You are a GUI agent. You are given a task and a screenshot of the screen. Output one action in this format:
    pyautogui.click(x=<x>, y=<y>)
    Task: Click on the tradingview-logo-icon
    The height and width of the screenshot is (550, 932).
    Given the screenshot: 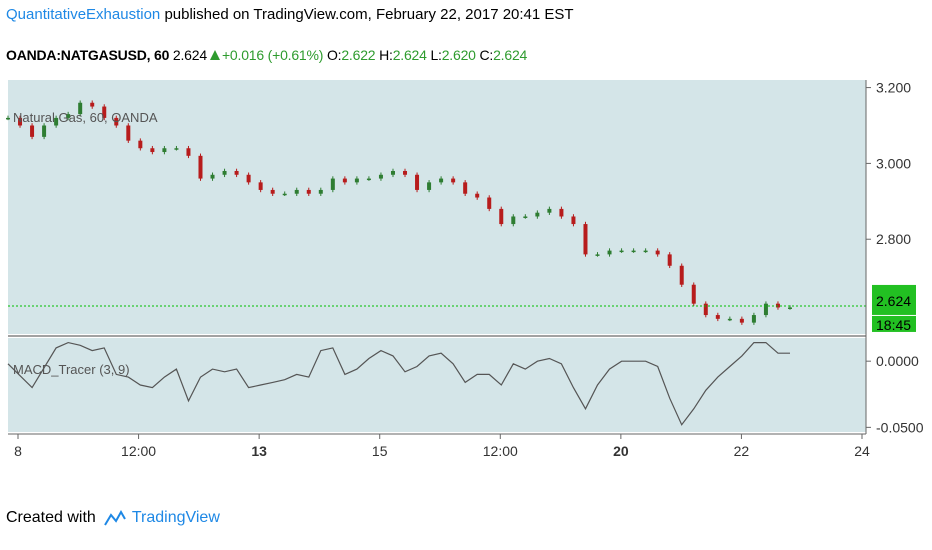 What is the action you would take?
    pyautogui.click(x=114, y=517)
    